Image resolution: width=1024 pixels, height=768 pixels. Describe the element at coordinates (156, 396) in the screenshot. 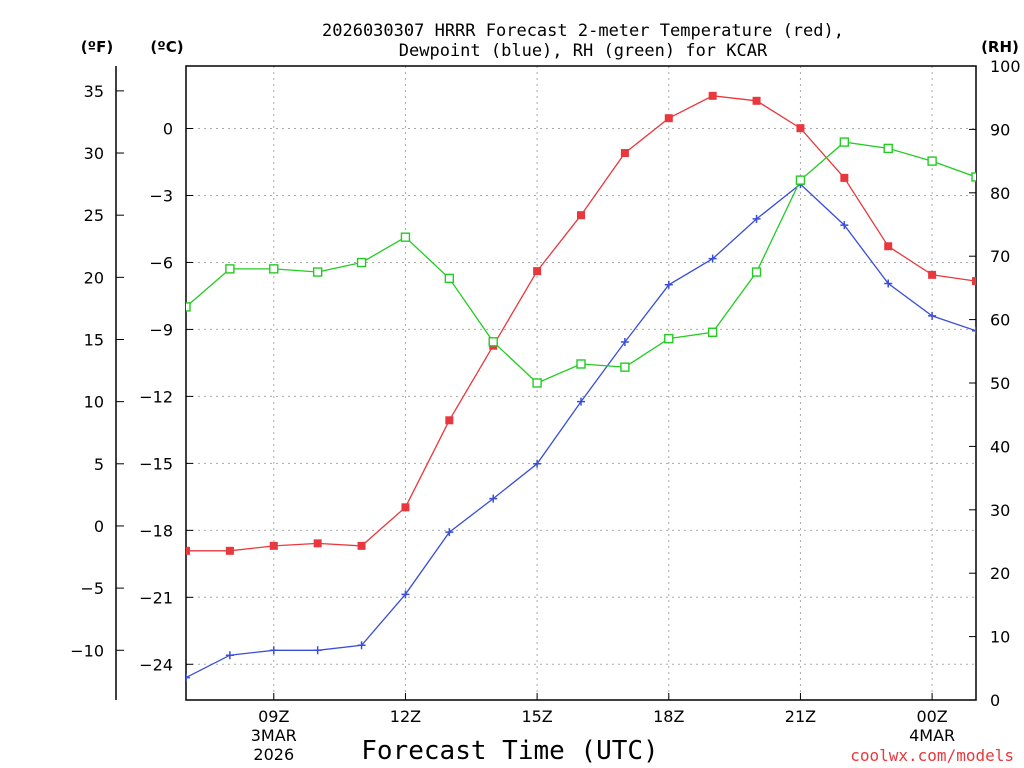

I see `celsius-tick-label: −12` at that location.